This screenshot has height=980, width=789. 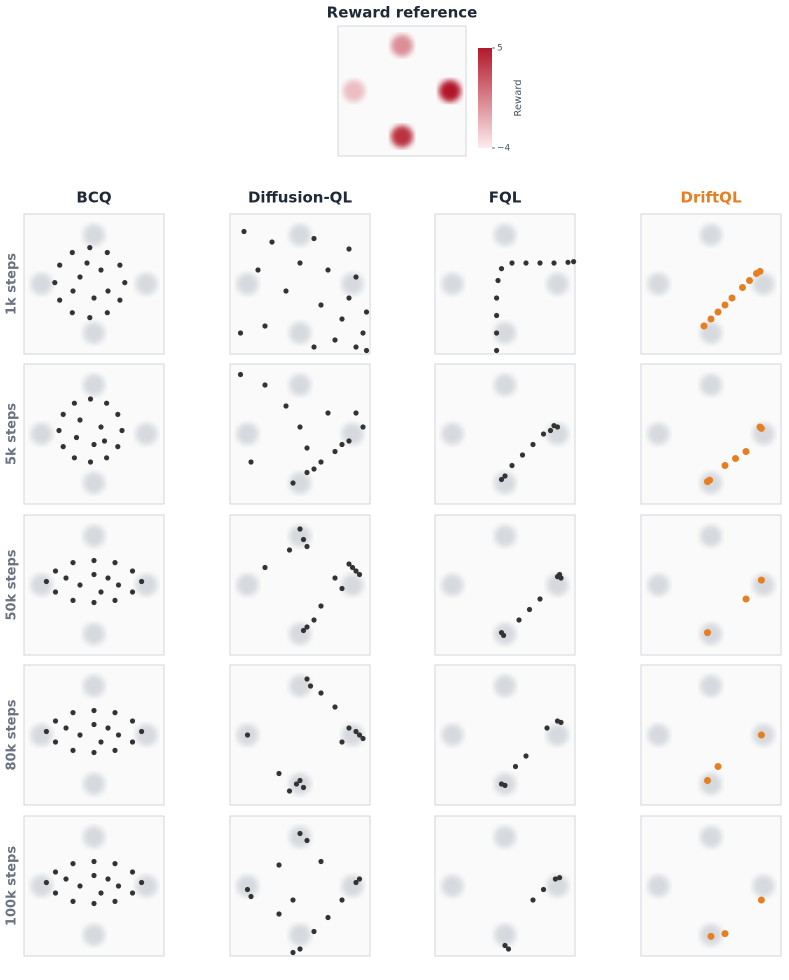 What do you see at coordinates (354, 91) in the screenshot?
I see `reward-mode` at bounding box center [354, 91].